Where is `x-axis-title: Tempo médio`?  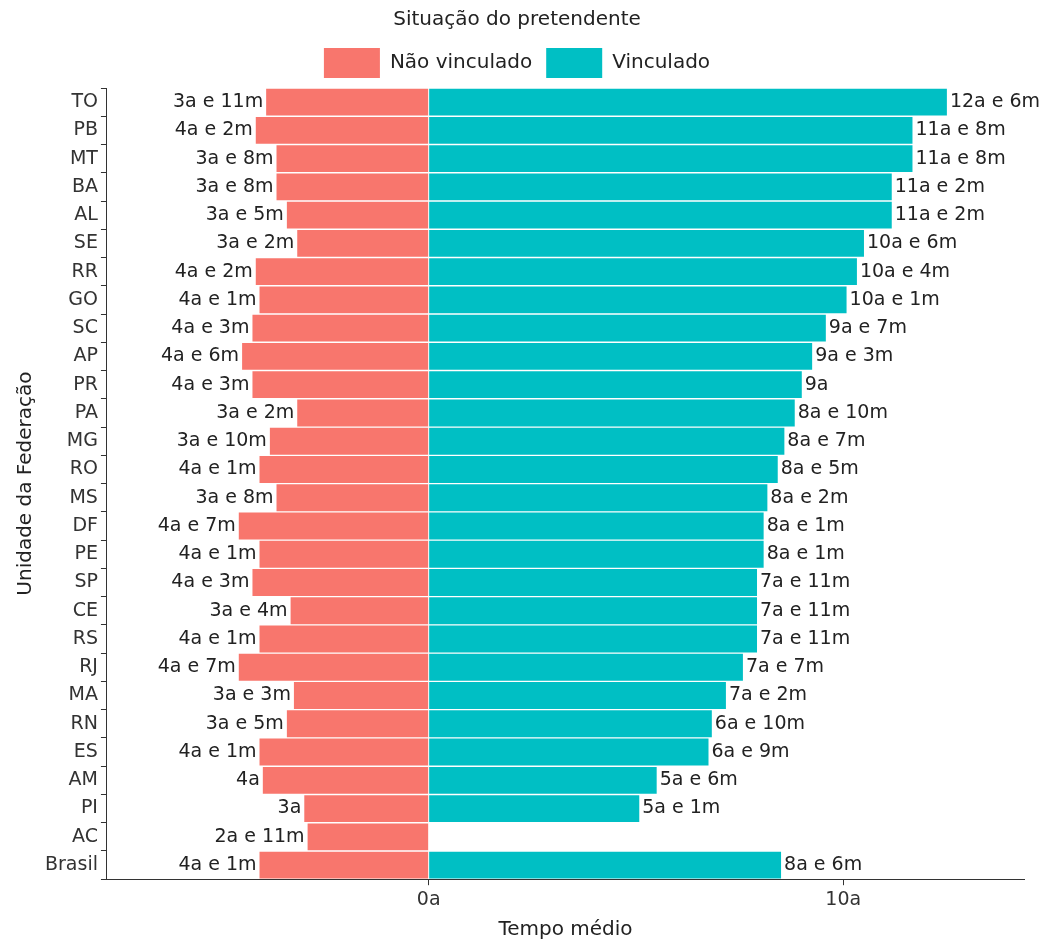 x-axis-title: Tempo médio is located at coordinates (565, 928).